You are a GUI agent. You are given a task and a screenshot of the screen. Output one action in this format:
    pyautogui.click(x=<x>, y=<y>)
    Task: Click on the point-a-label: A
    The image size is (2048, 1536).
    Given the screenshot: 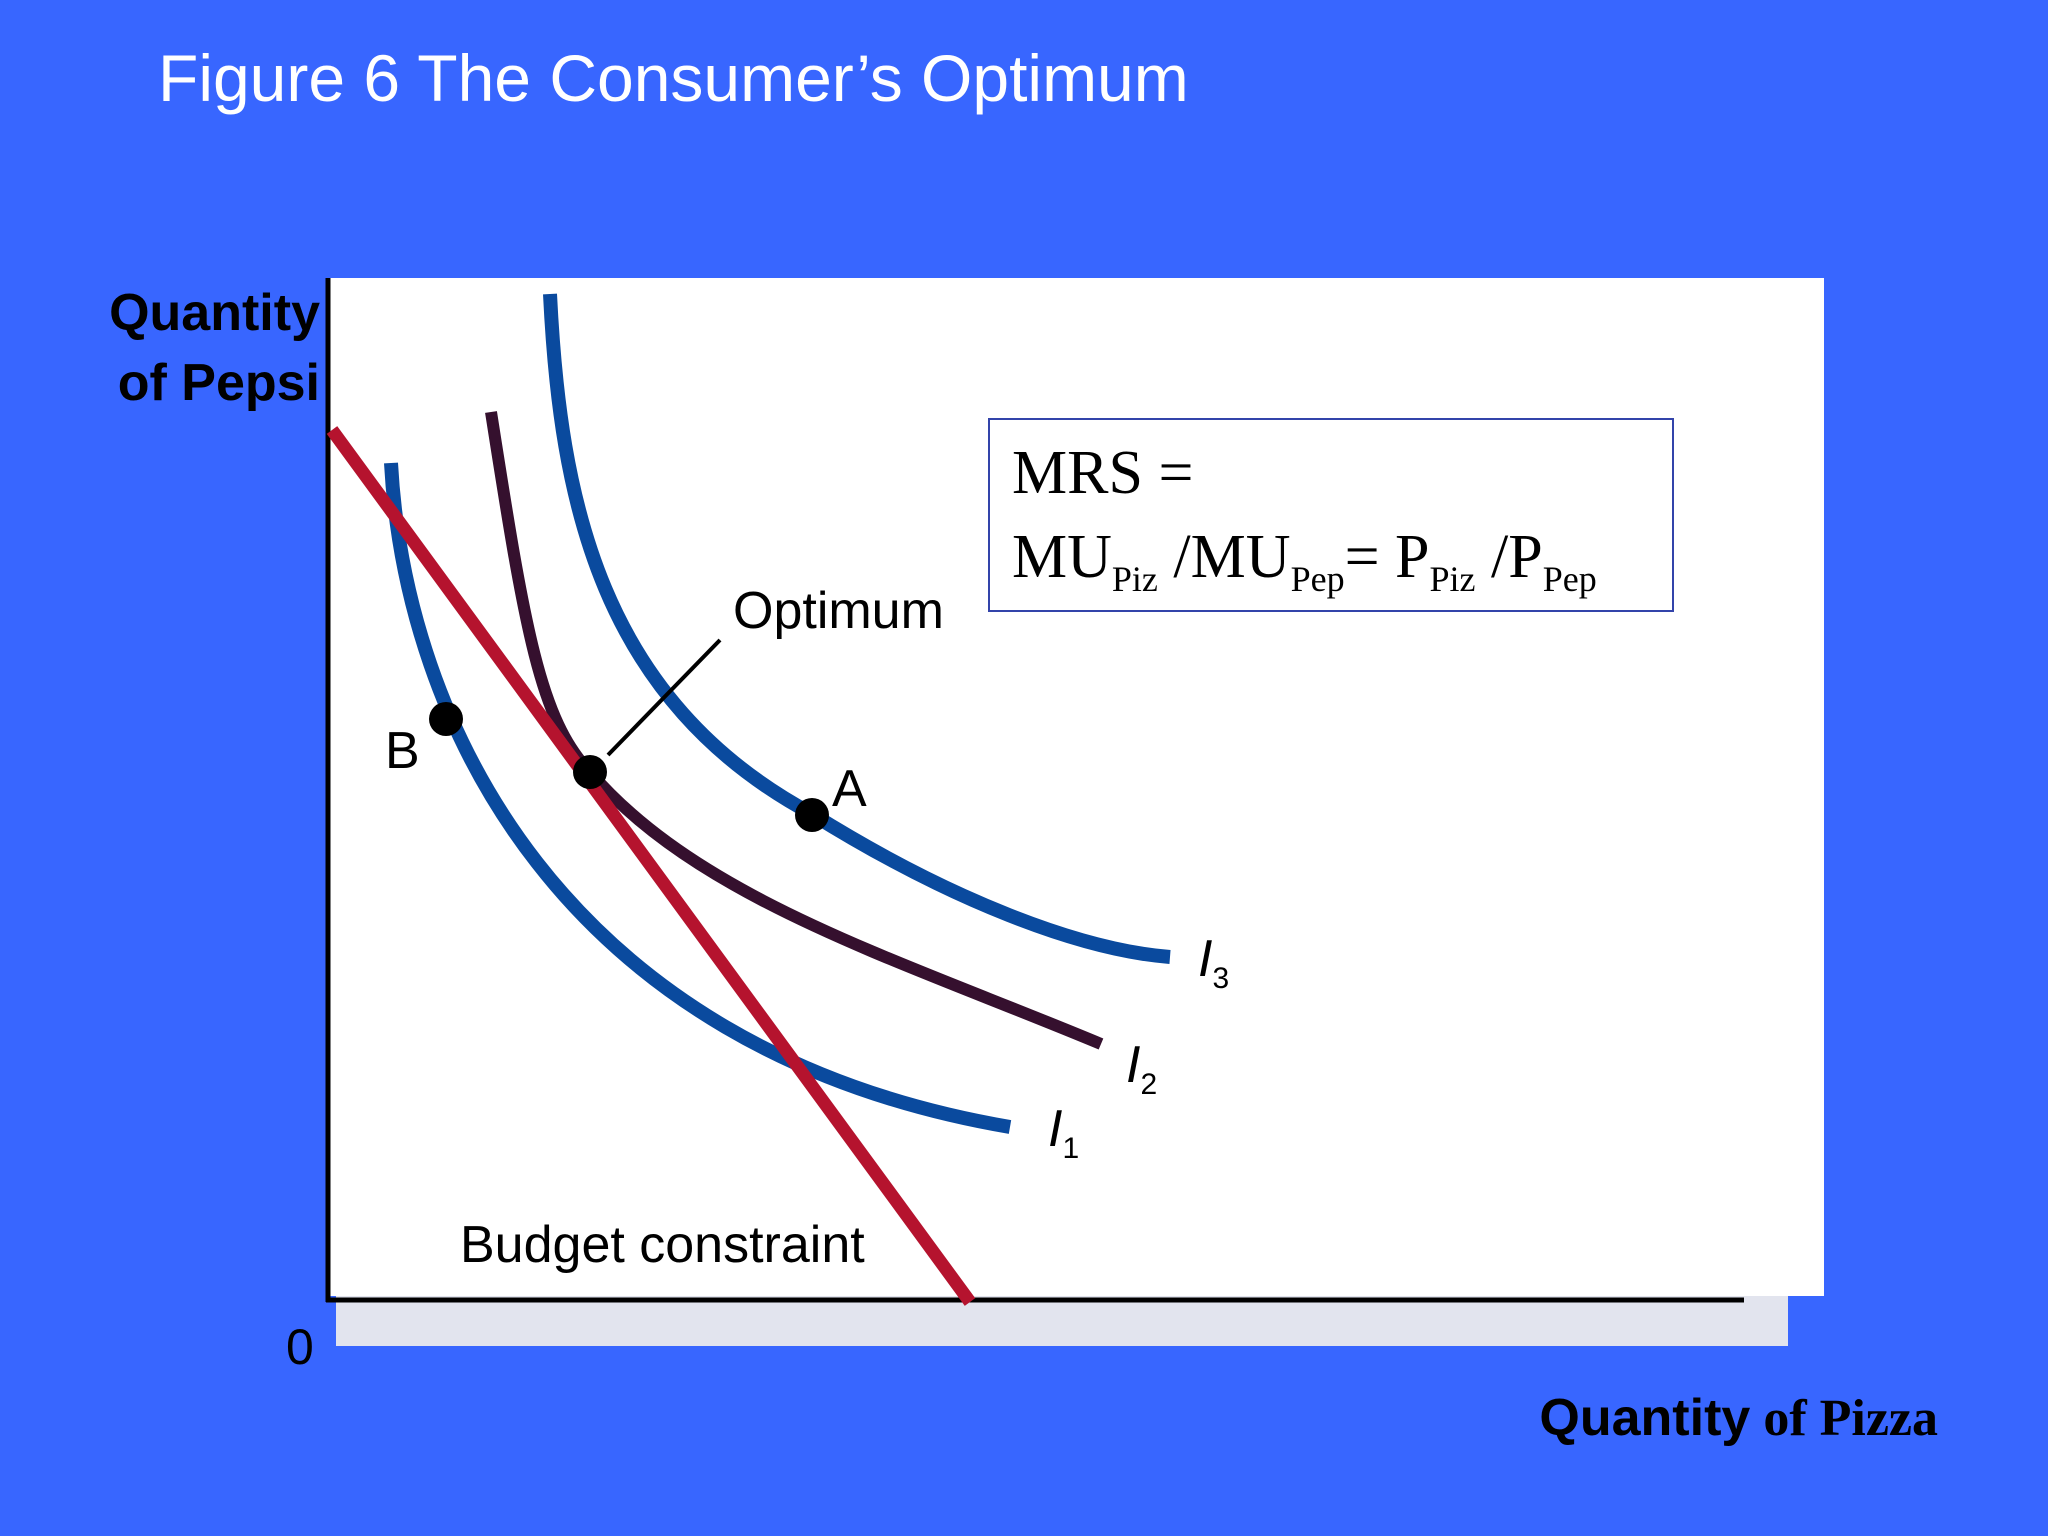 What is the action you would take?
    pyautogui.click(x=849, y=789)
    